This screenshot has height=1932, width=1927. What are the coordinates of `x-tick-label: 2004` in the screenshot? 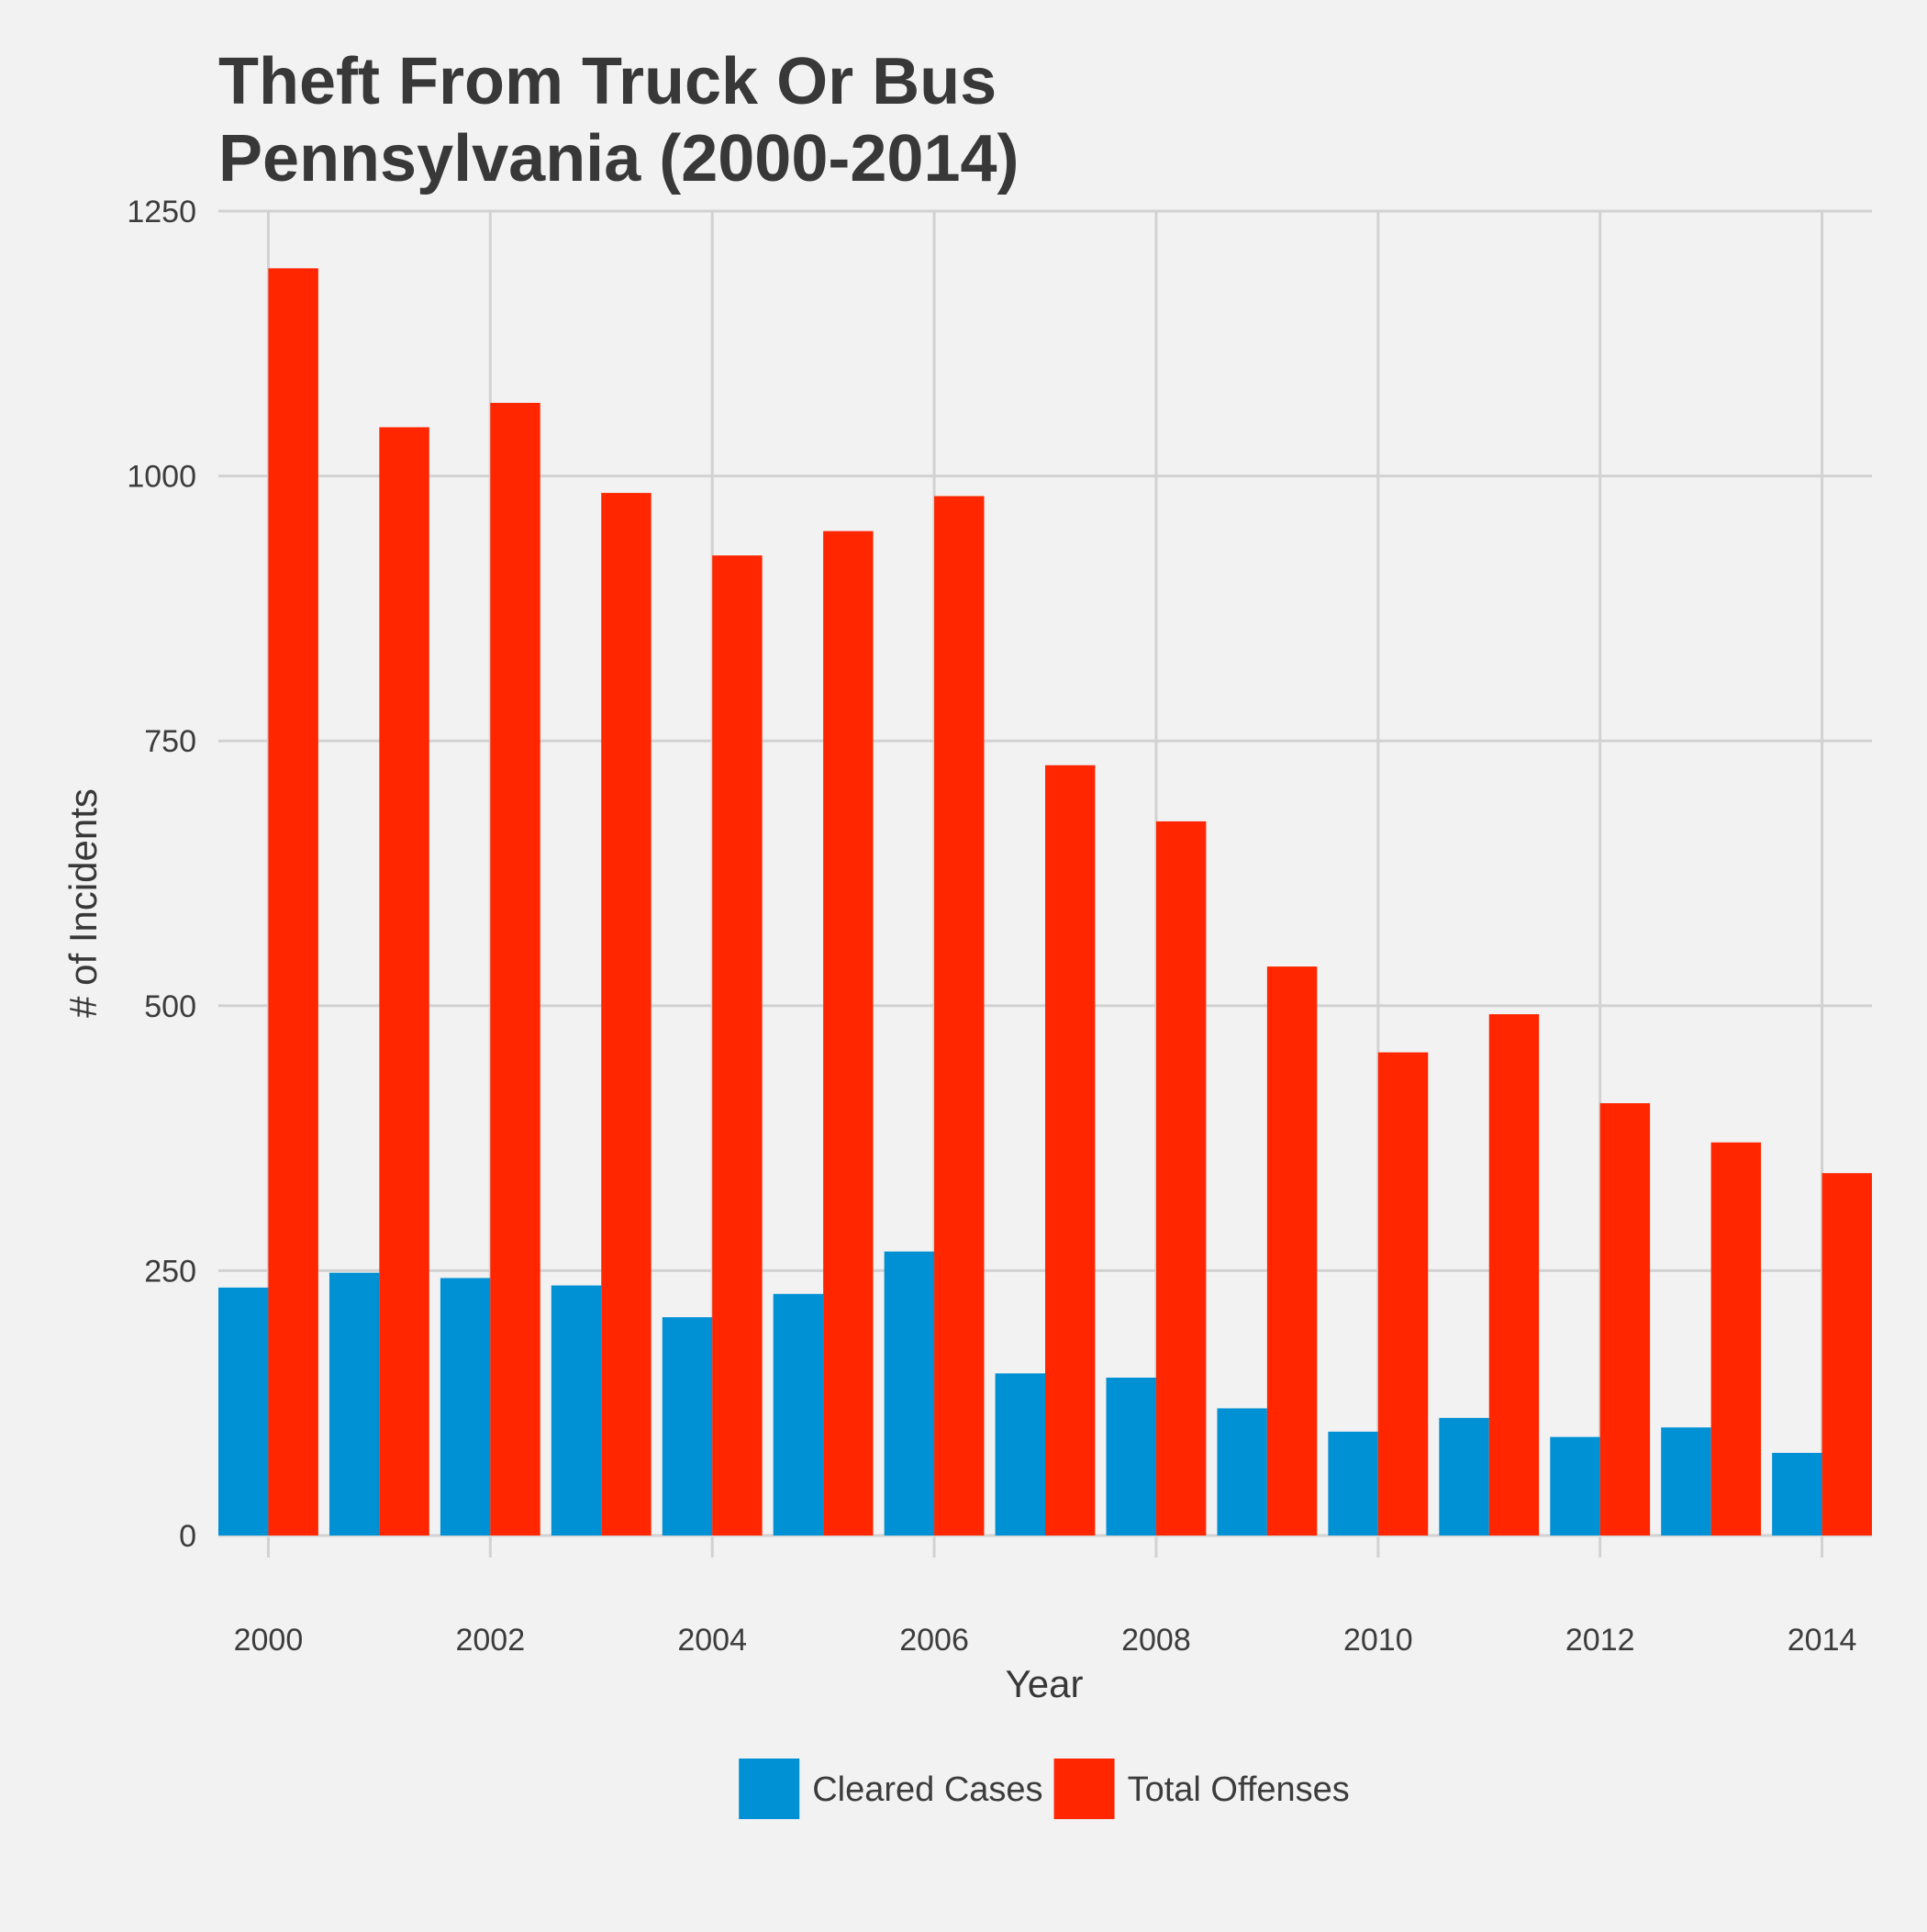 It's located at (712, 1640).